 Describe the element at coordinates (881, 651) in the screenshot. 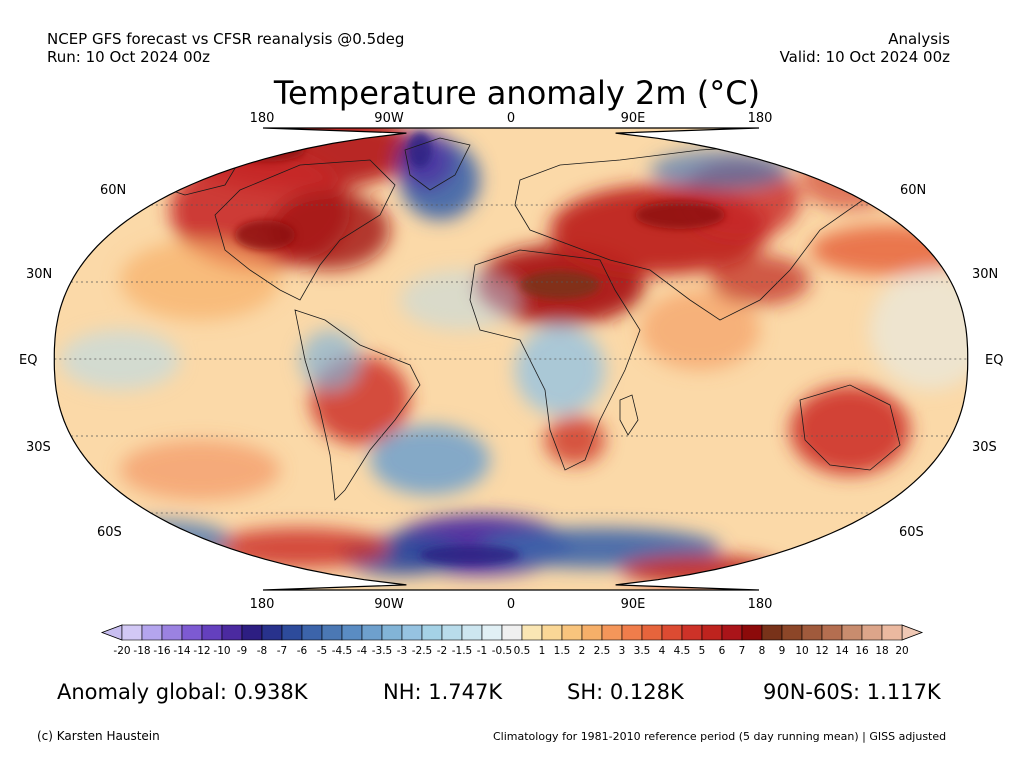

I see `colorbar-label: 18` at that location.